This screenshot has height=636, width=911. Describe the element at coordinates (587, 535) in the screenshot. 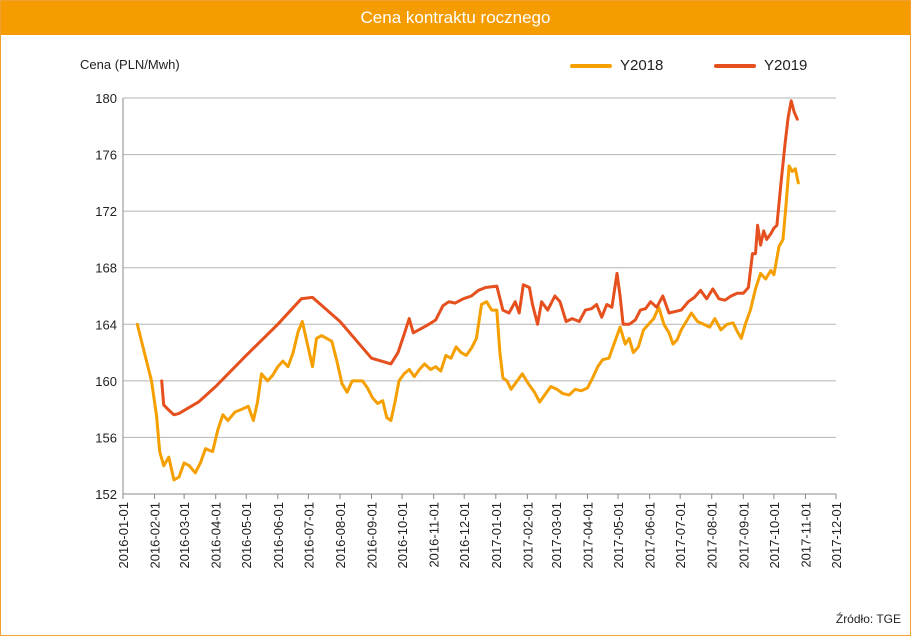

I see `x-tick-label: 2017-04-01` at that location.